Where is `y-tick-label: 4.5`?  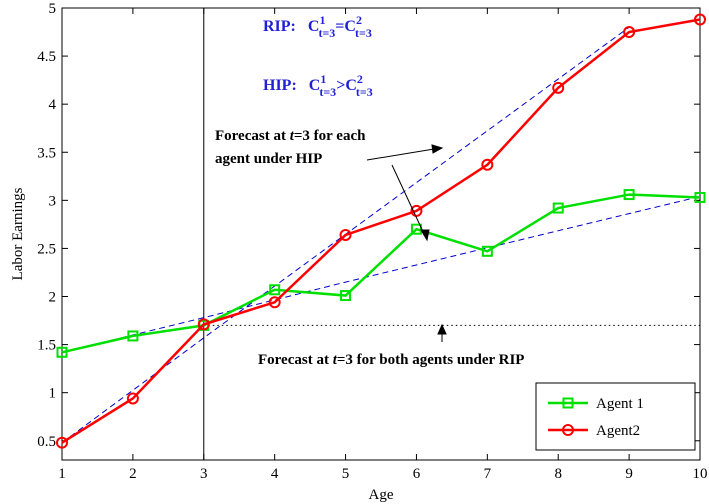 y-tick-label: 4.5 is located at coordinates (46, 57).